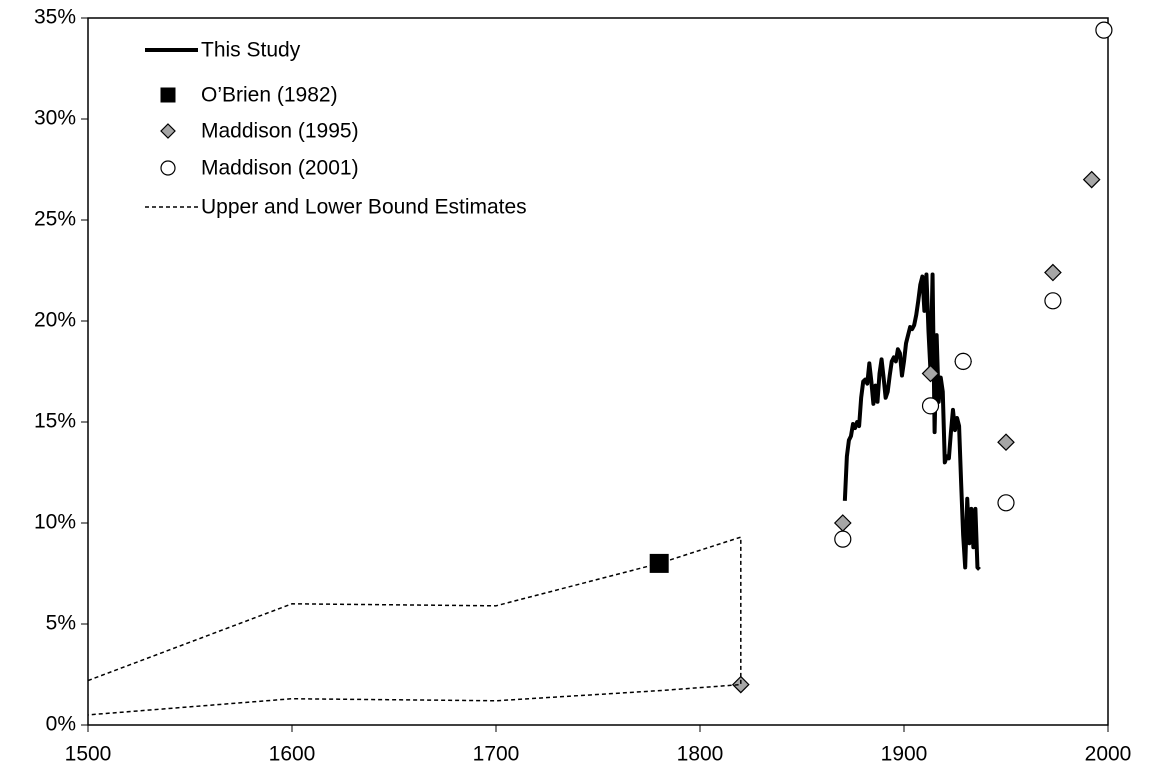 Image resolution: width=1149 pixels, height=779 pixels. I want to click on x-tick-label: 1800, so click(700, 754).